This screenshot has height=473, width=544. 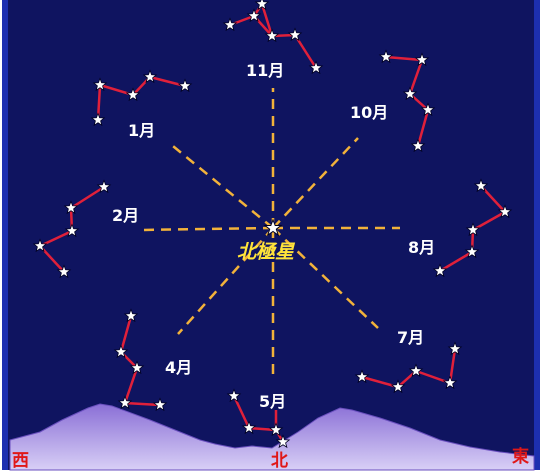 I want to click on month-label-7: 7月, so click(x=410, y=337).